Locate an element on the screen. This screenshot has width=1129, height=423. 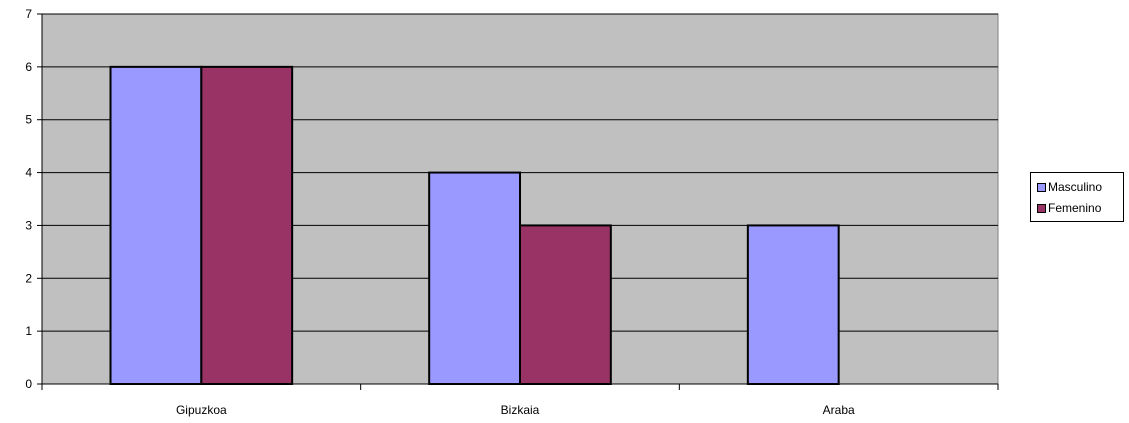
legend-label-masculino: Masculino is located at coordinates (1075, 187).